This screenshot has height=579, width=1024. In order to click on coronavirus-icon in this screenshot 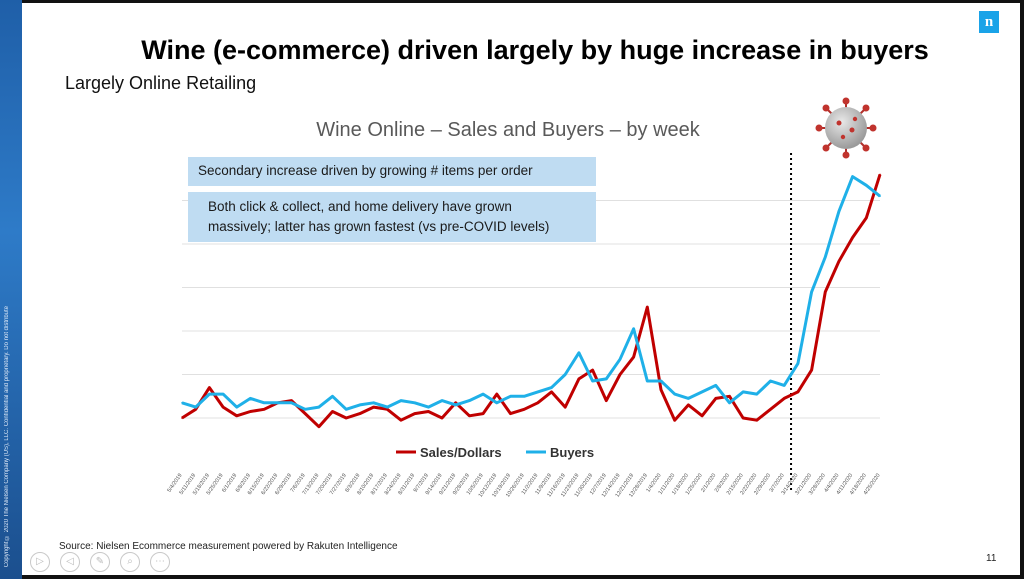, I will do `click(846, 128)`.